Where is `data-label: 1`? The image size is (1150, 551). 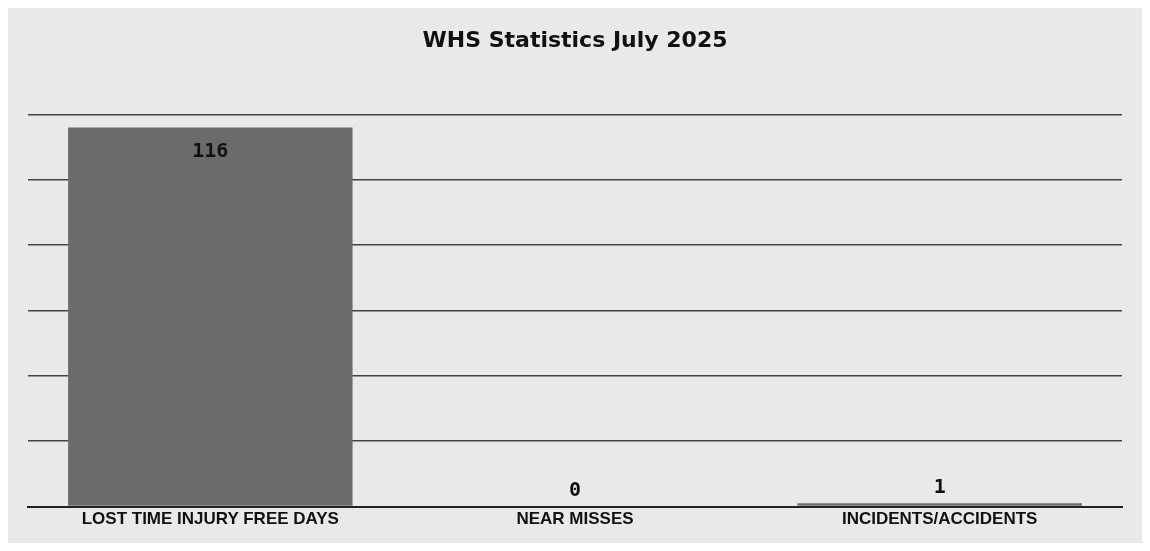
data-label: 1 is located at coordinates (939, 485).